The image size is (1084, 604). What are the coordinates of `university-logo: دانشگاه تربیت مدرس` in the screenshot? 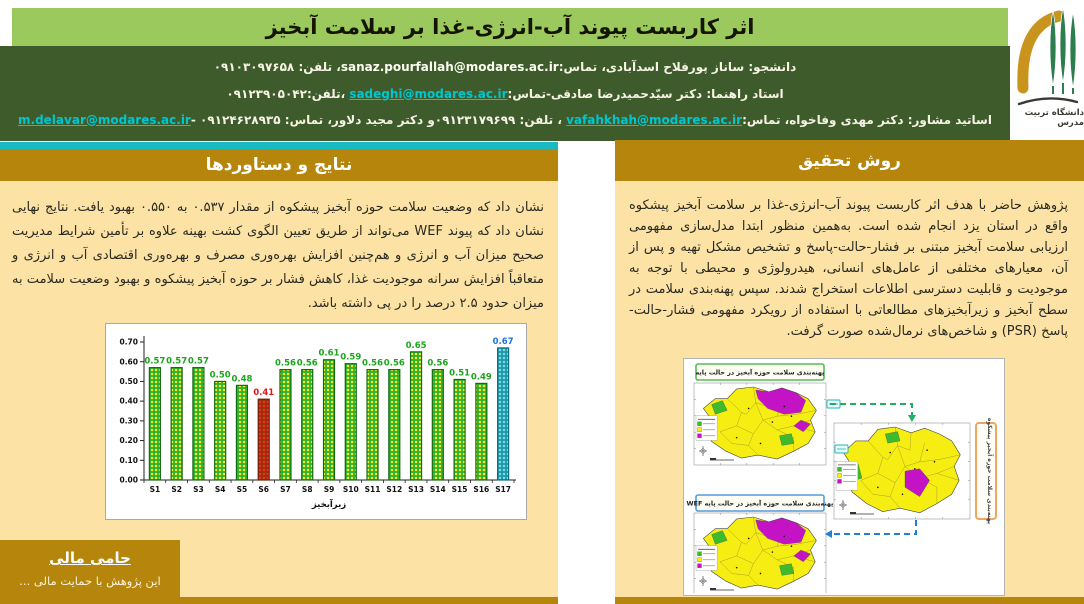 It's located at (1048, 70).